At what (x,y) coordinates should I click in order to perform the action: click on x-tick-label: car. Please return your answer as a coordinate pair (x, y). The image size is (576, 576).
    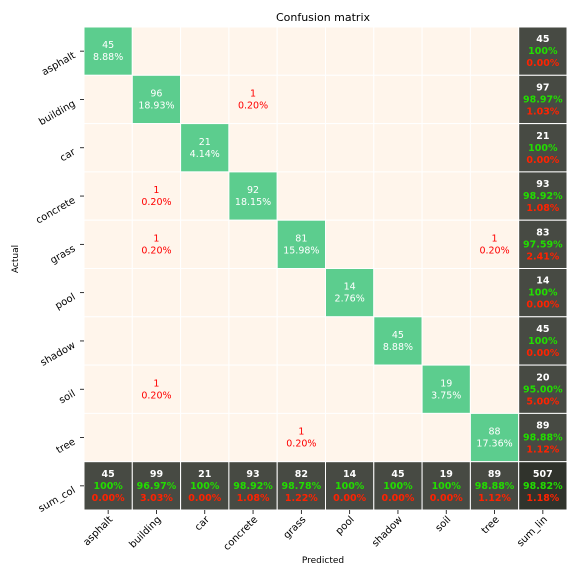
    Looking at the image, I should click on (203, 524).